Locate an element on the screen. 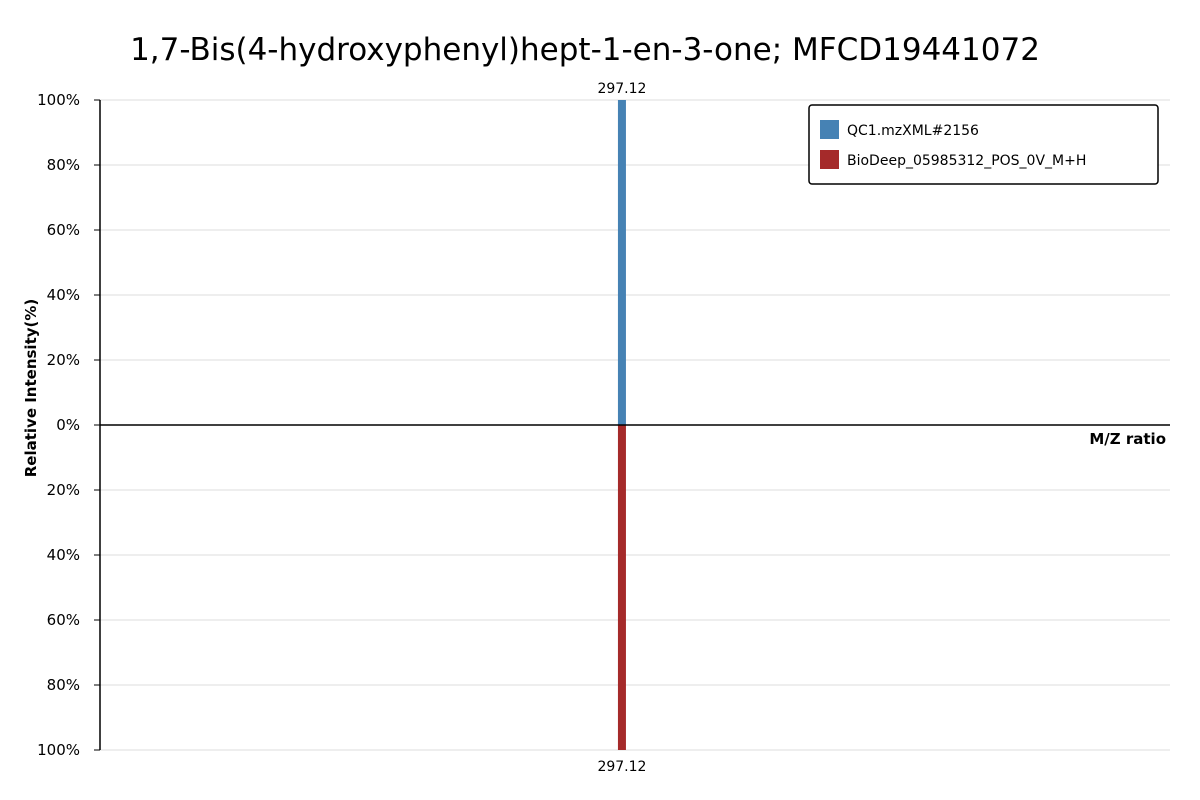  x-axis-title: M/Z ratio is located at coordinates (1127, 439).